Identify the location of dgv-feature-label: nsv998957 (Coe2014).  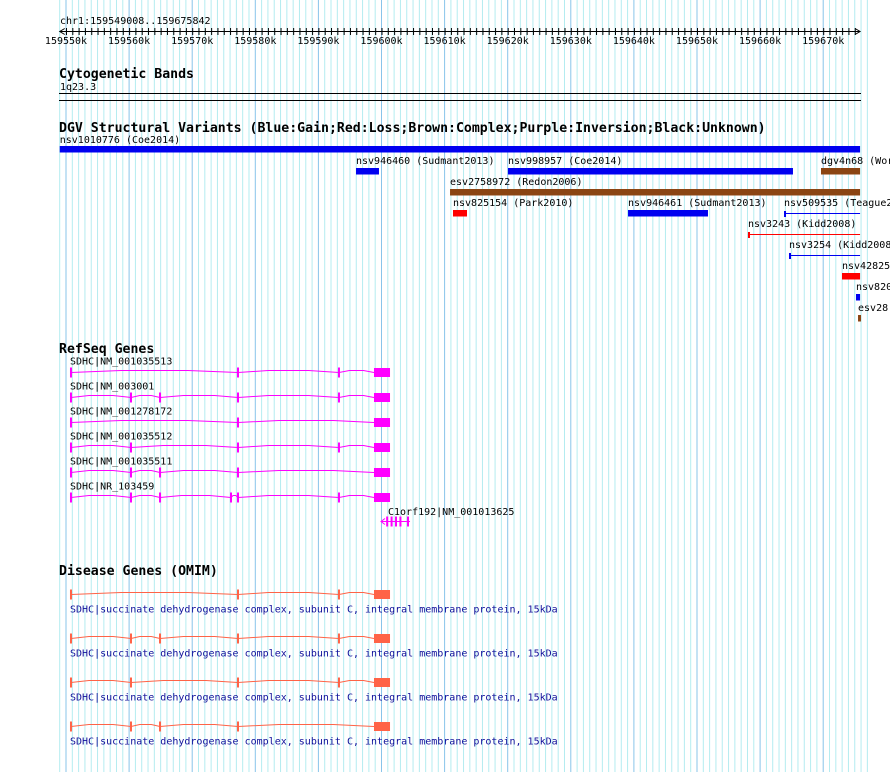
(565, 161).